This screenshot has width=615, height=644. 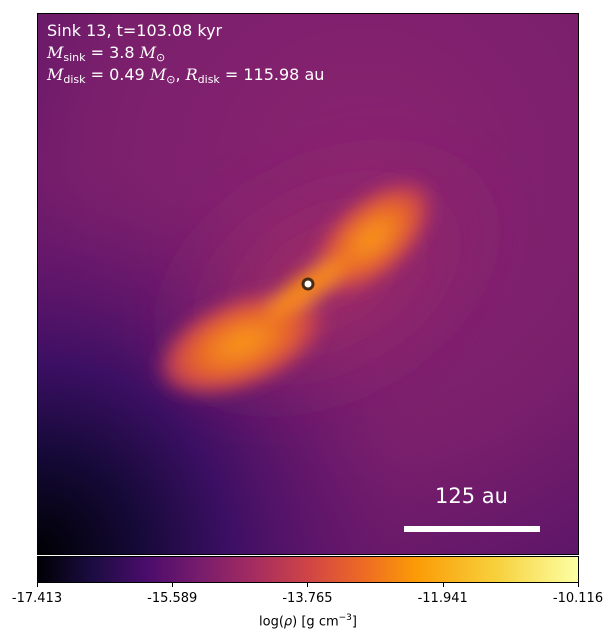 What do you see at coordinates (106, 54) in the screenshot?
I see `sink-mass-label: Msink = 3.8 M⊙` at bounding box center [106, 54].